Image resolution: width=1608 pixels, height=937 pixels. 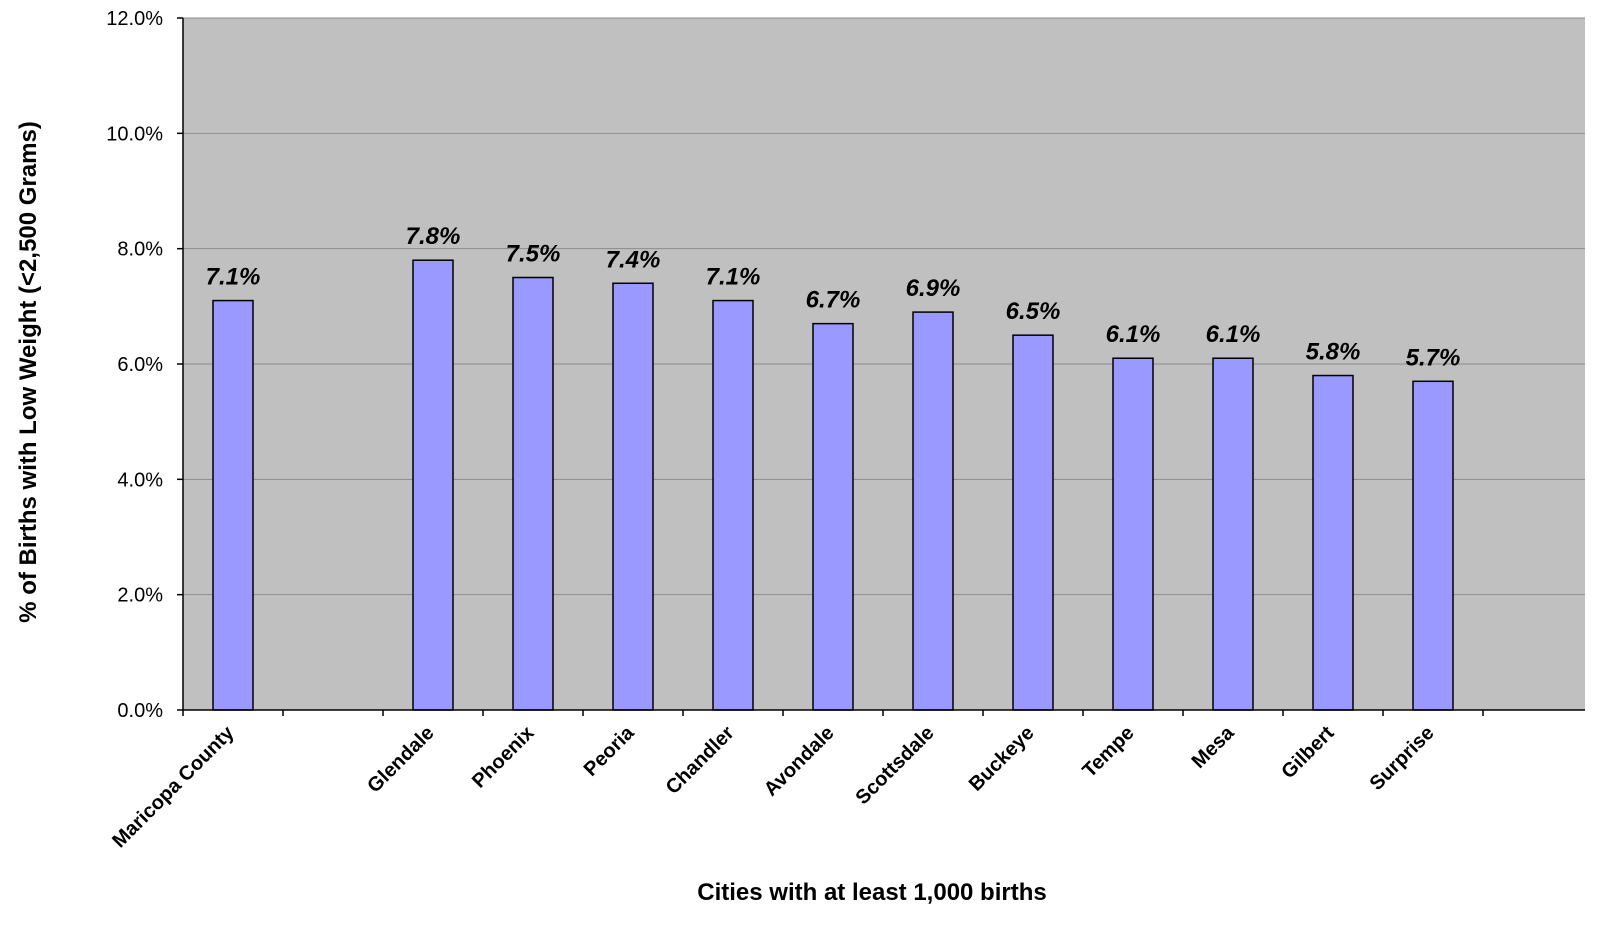 I want to click on y-tick-label: 4.0%, so click(x=140, y=480).